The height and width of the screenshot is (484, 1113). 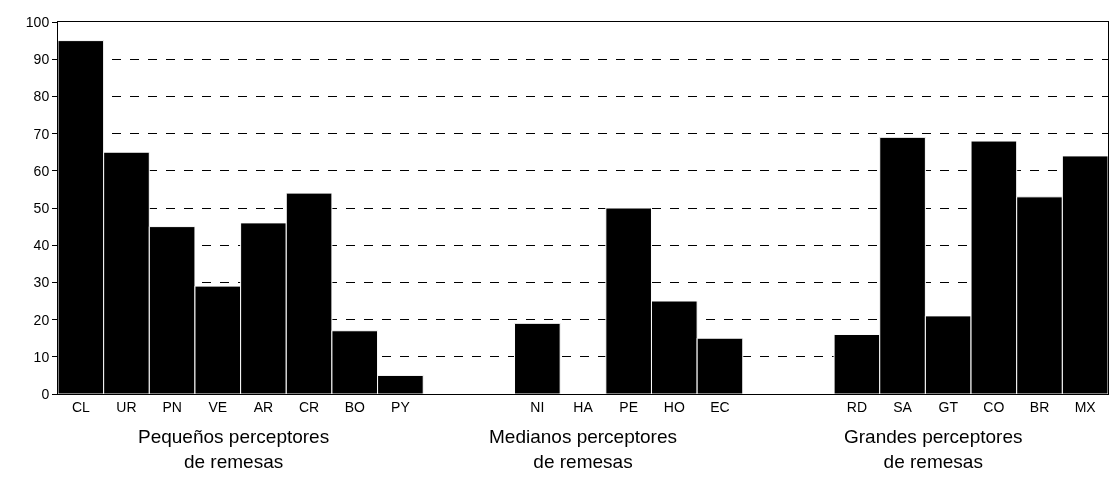 I want to click on x-tick-label: MX, so click(x=1085, y=406).